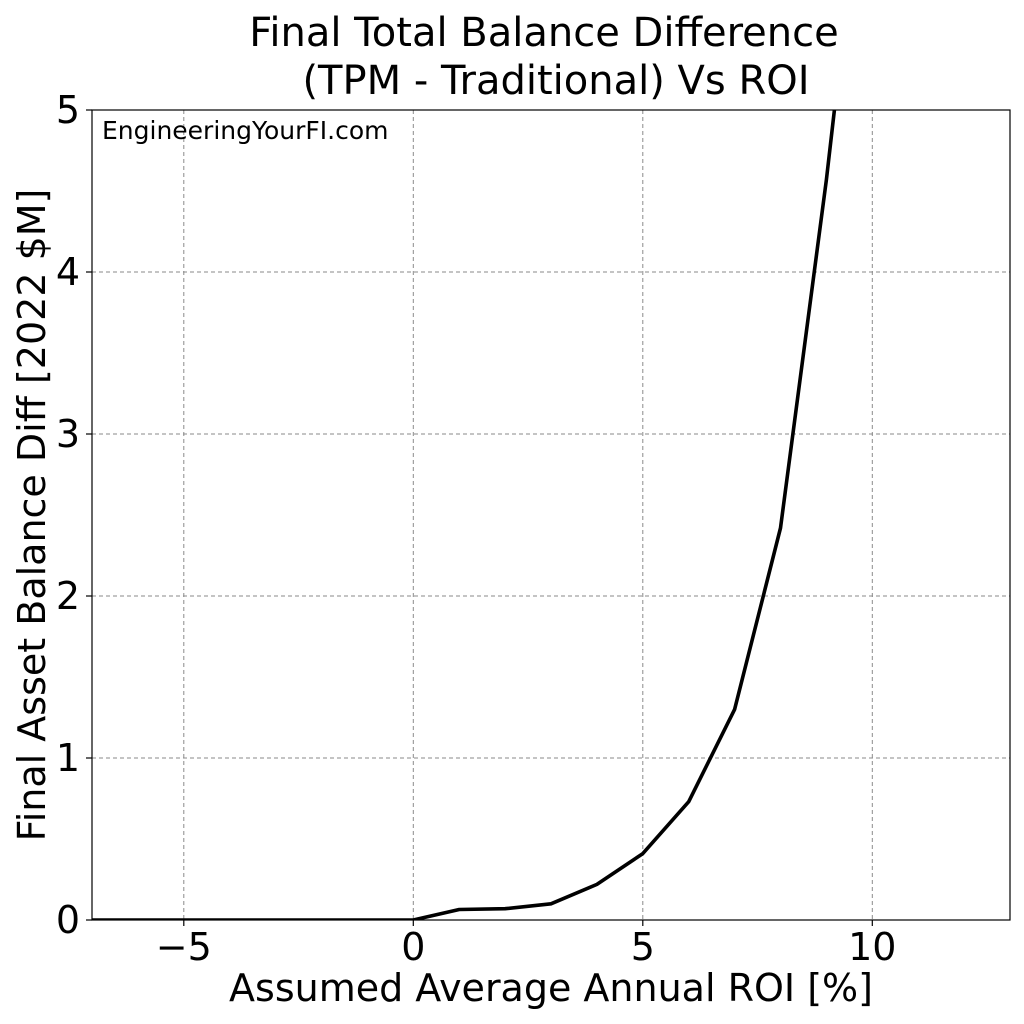 This screenshot has height=1024, width=1024. I want to click on watermark-text: EngineeringYourFI.com, so click(245, 130).